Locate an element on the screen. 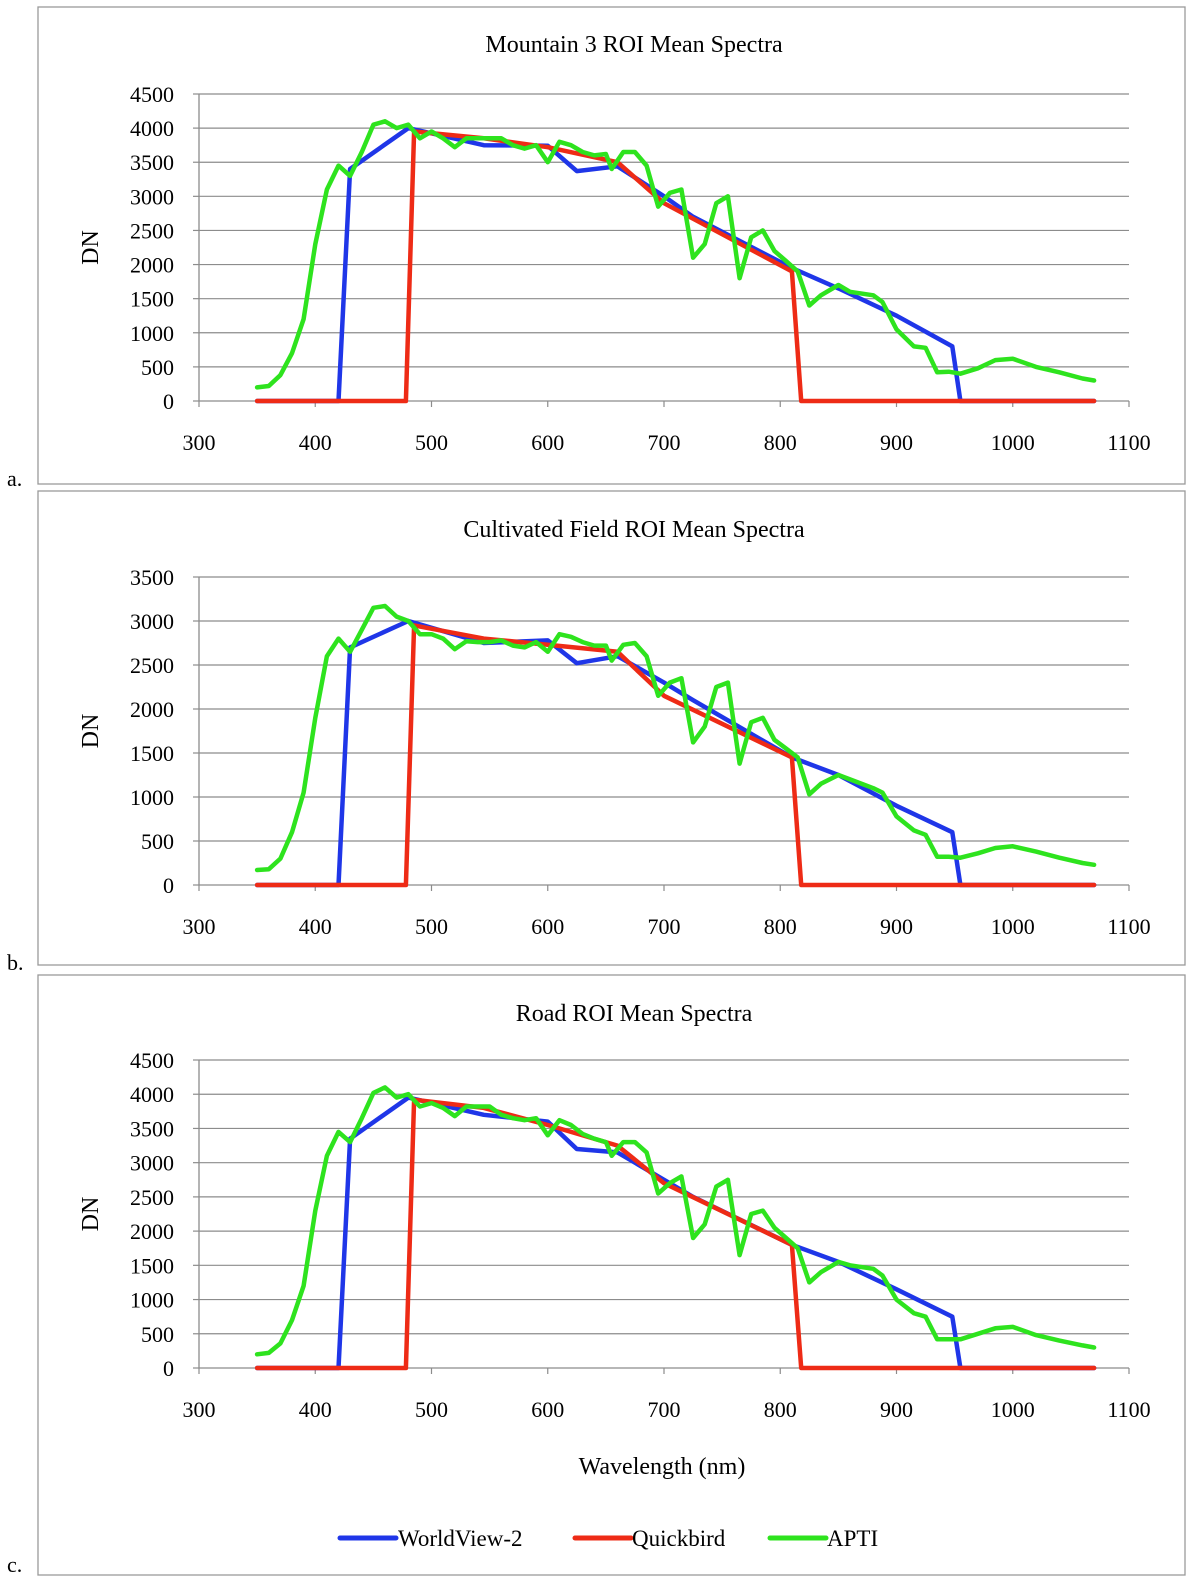 The image size is (1186, 1579). chart-title: Road ROI Mean Spectra is located at coordinates (634, 1014).